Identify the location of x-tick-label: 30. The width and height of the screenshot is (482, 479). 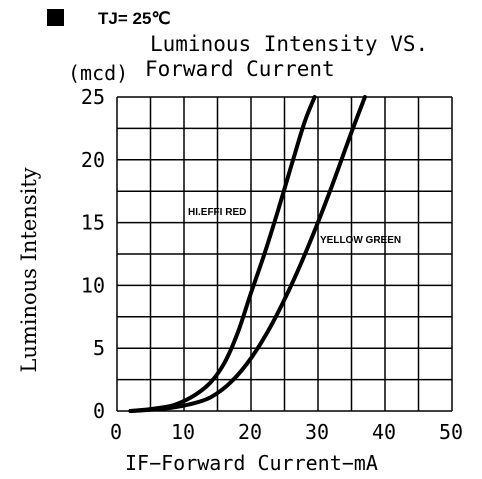
(317, 432).